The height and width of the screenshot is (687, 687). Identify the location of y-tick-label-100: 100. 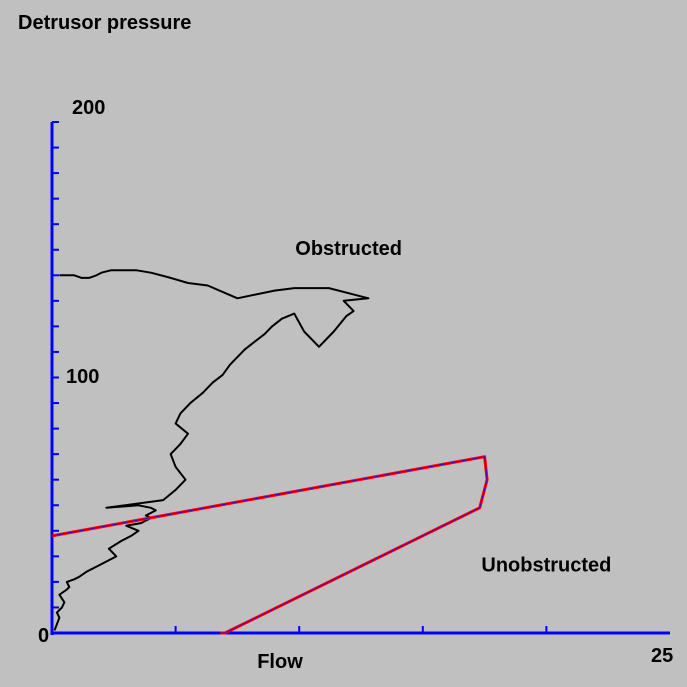
(82, 377).